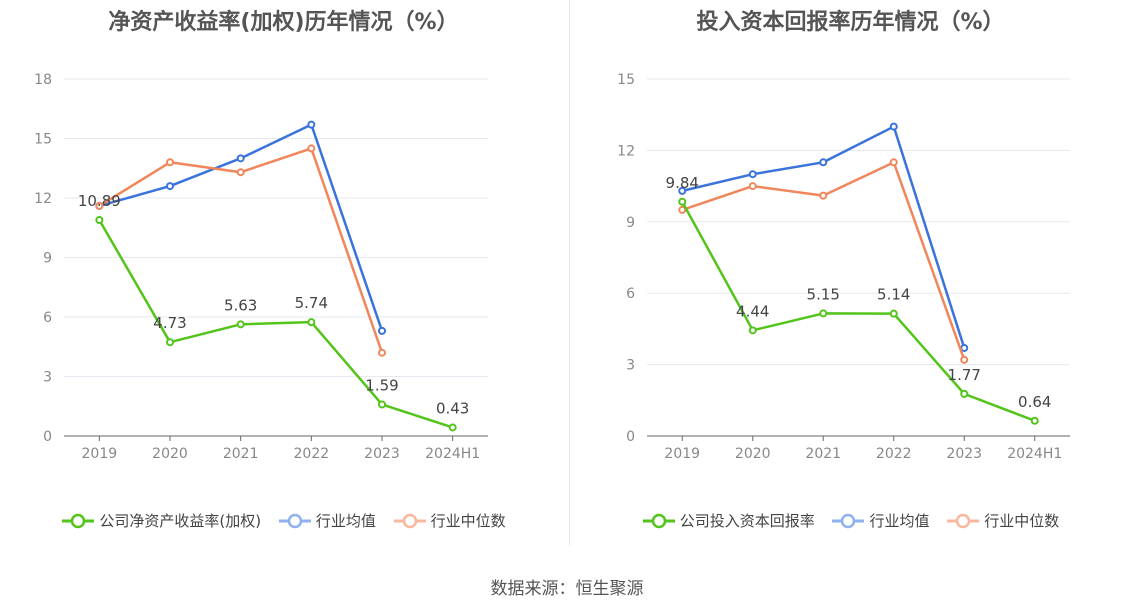 This screenshot has width=1134, height=612. What do you see at coordinates (452, 408) in the screenshot?
I see `data-label: 0.43` at bounding box center [452, 408].